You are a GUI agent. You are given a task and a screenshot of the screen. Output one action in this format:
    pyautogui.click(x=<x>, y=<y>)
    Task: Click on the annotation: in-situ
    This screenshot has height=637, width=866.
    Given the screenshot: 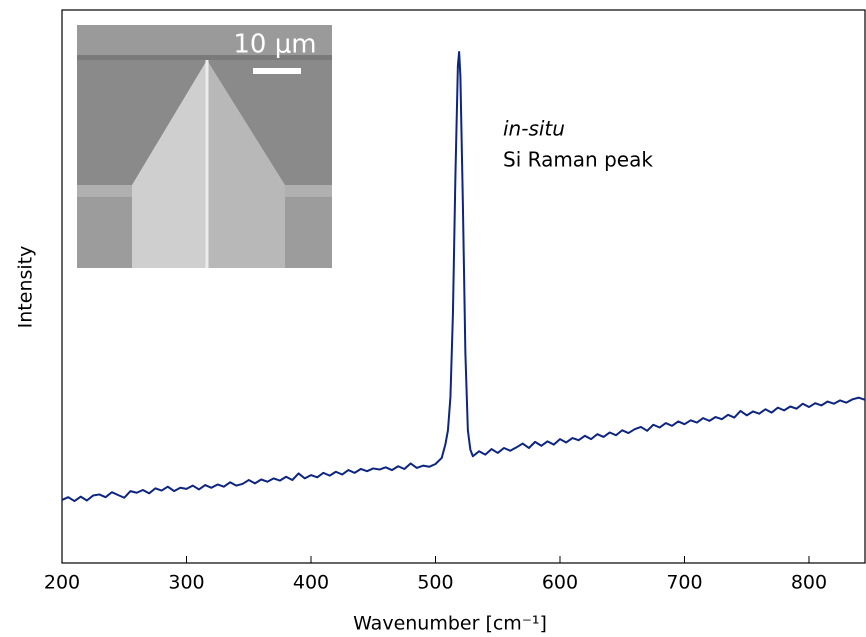 What is the action you would take?
    pyautogui.click(x=534, y=129)
    